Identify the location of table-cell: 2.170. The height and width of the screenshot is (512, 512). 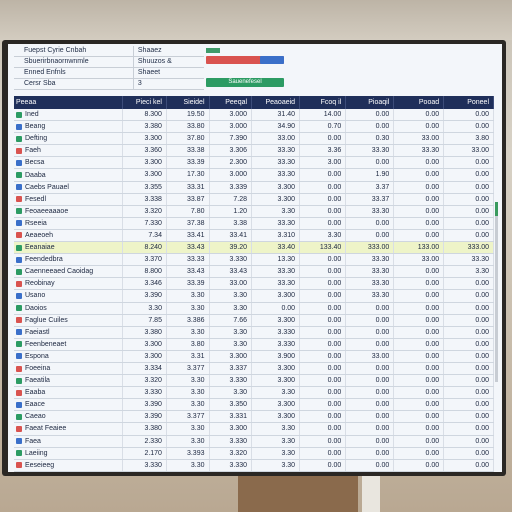
(145, 453).